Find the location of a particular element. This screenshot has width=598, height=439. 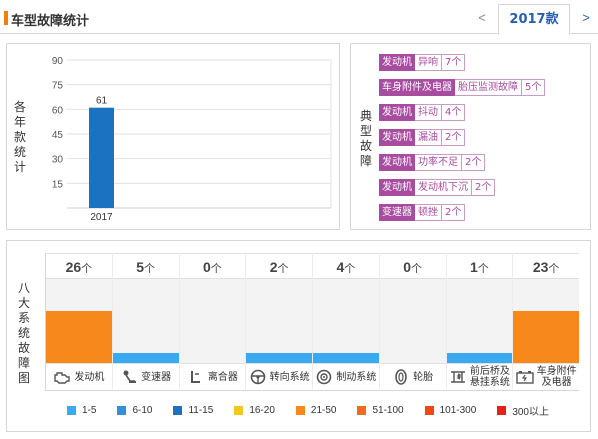

fault-desc: 发动机下沉 is located at coordinates (443, 187).